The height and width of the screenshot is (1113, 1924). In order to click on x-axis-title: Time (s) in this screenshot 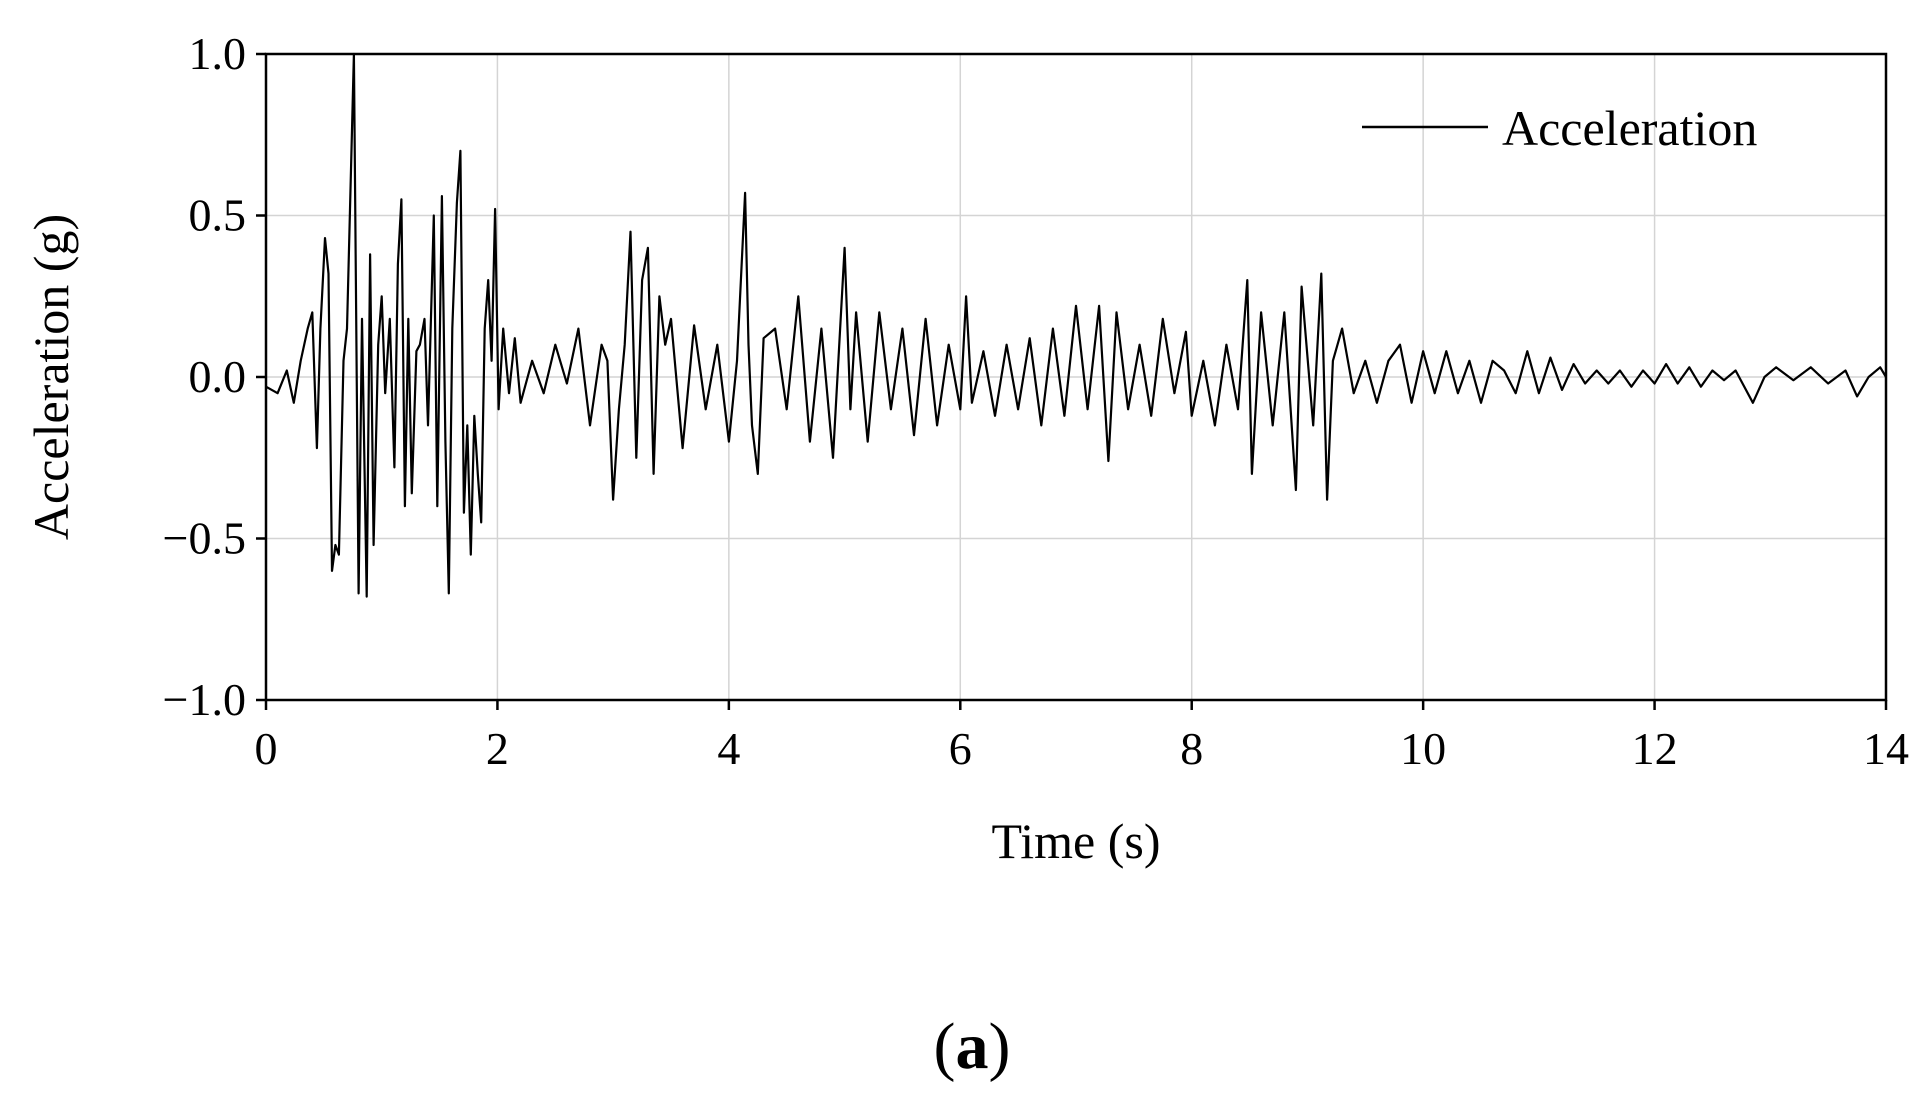, I will do `click(1075, 841)`.